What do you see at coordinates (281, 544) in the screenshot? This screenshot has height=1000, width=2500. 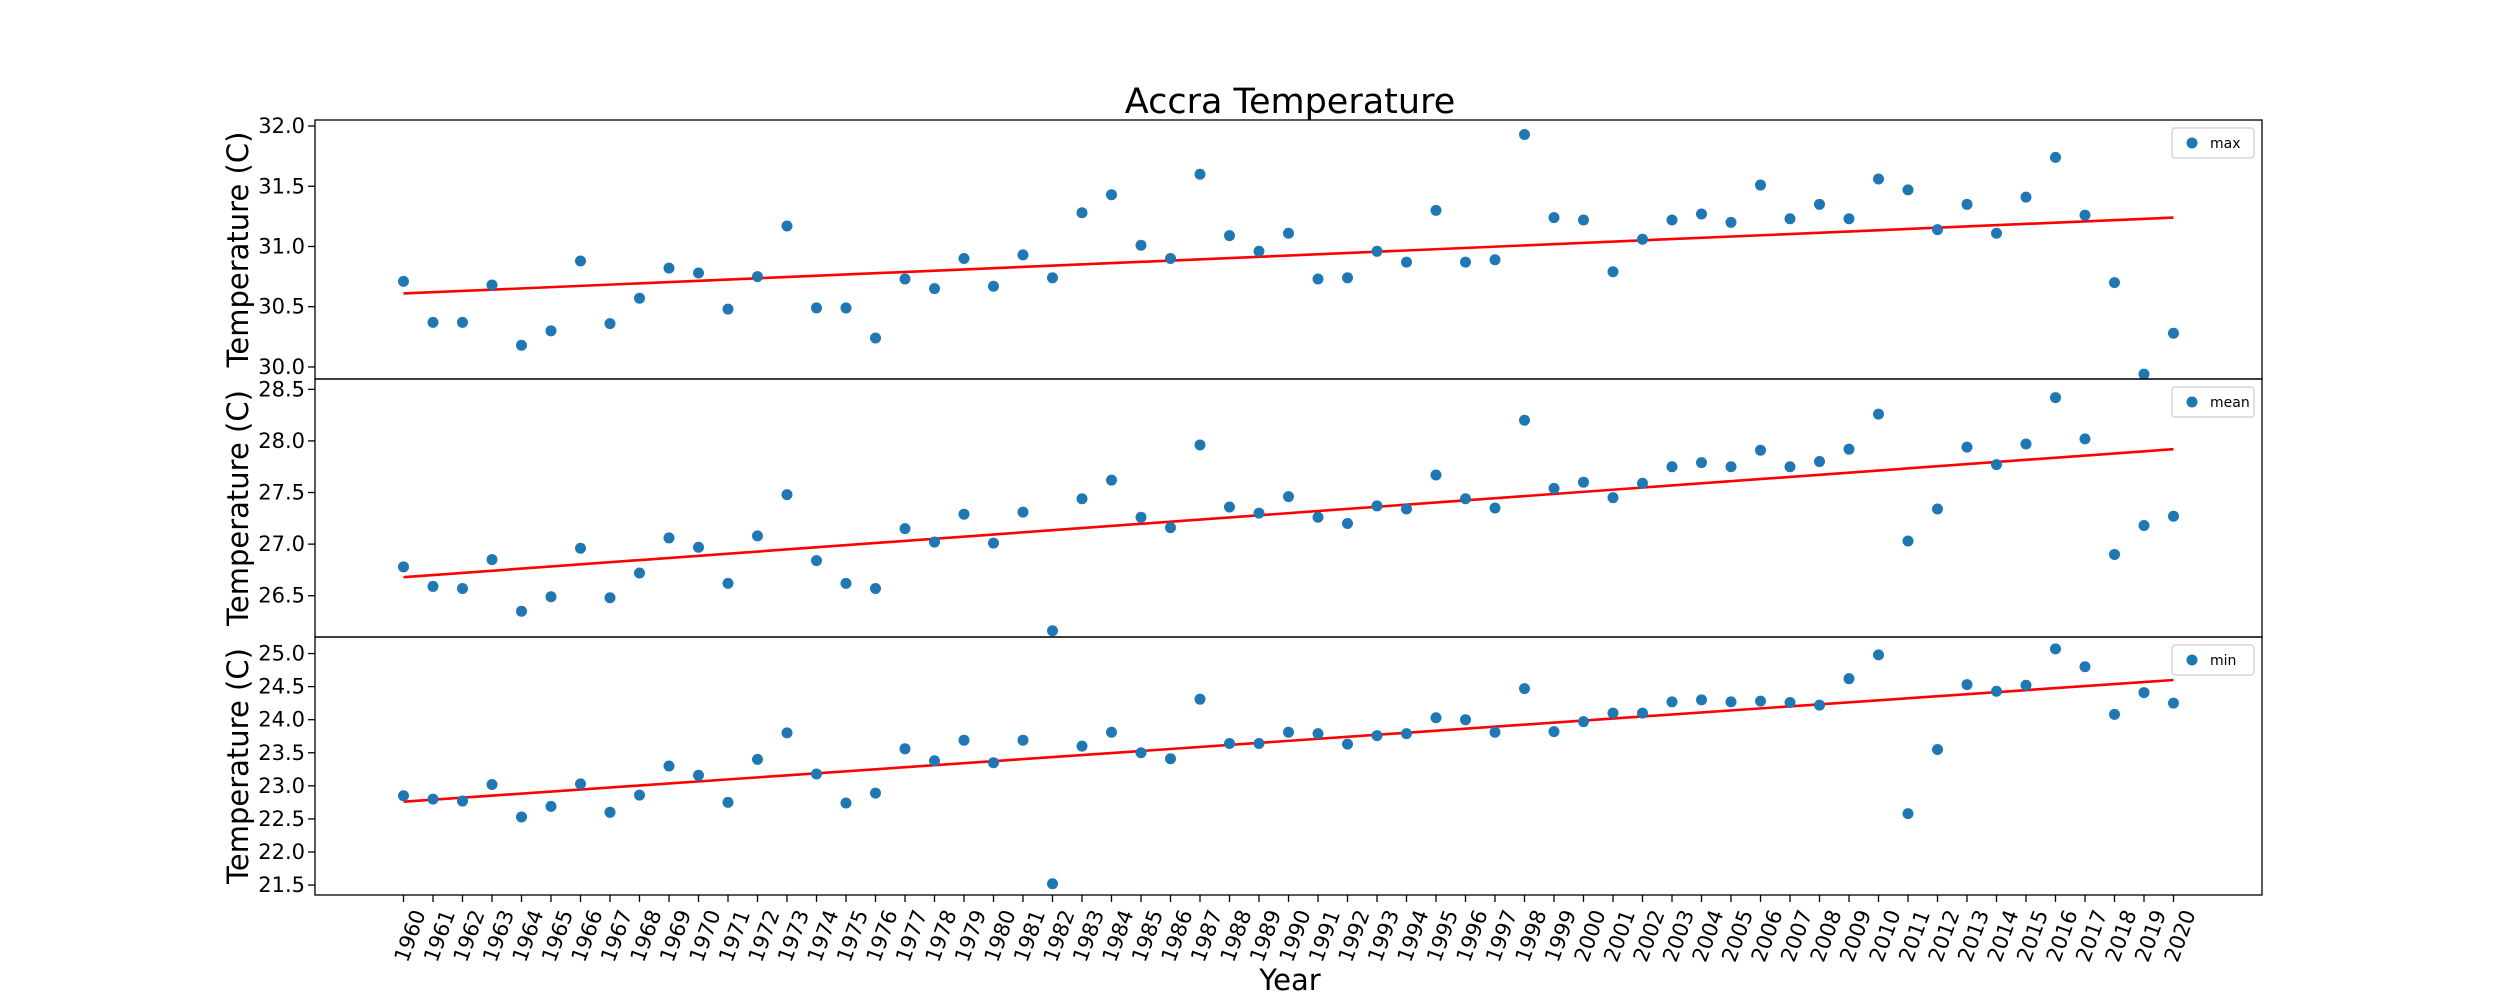 I see `y-tick-label: 27.0` at bounding box center [281, 544].